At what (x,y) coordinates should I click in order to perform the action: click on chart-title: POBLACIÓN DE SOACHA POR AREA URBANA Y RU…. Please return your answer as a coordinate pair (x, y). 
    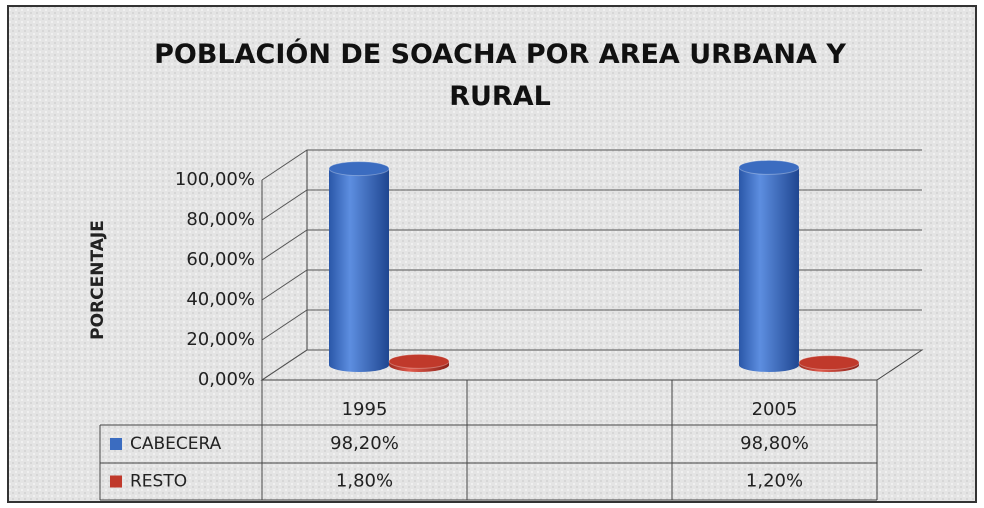
    Looking at the image, I should click on (500, 75).